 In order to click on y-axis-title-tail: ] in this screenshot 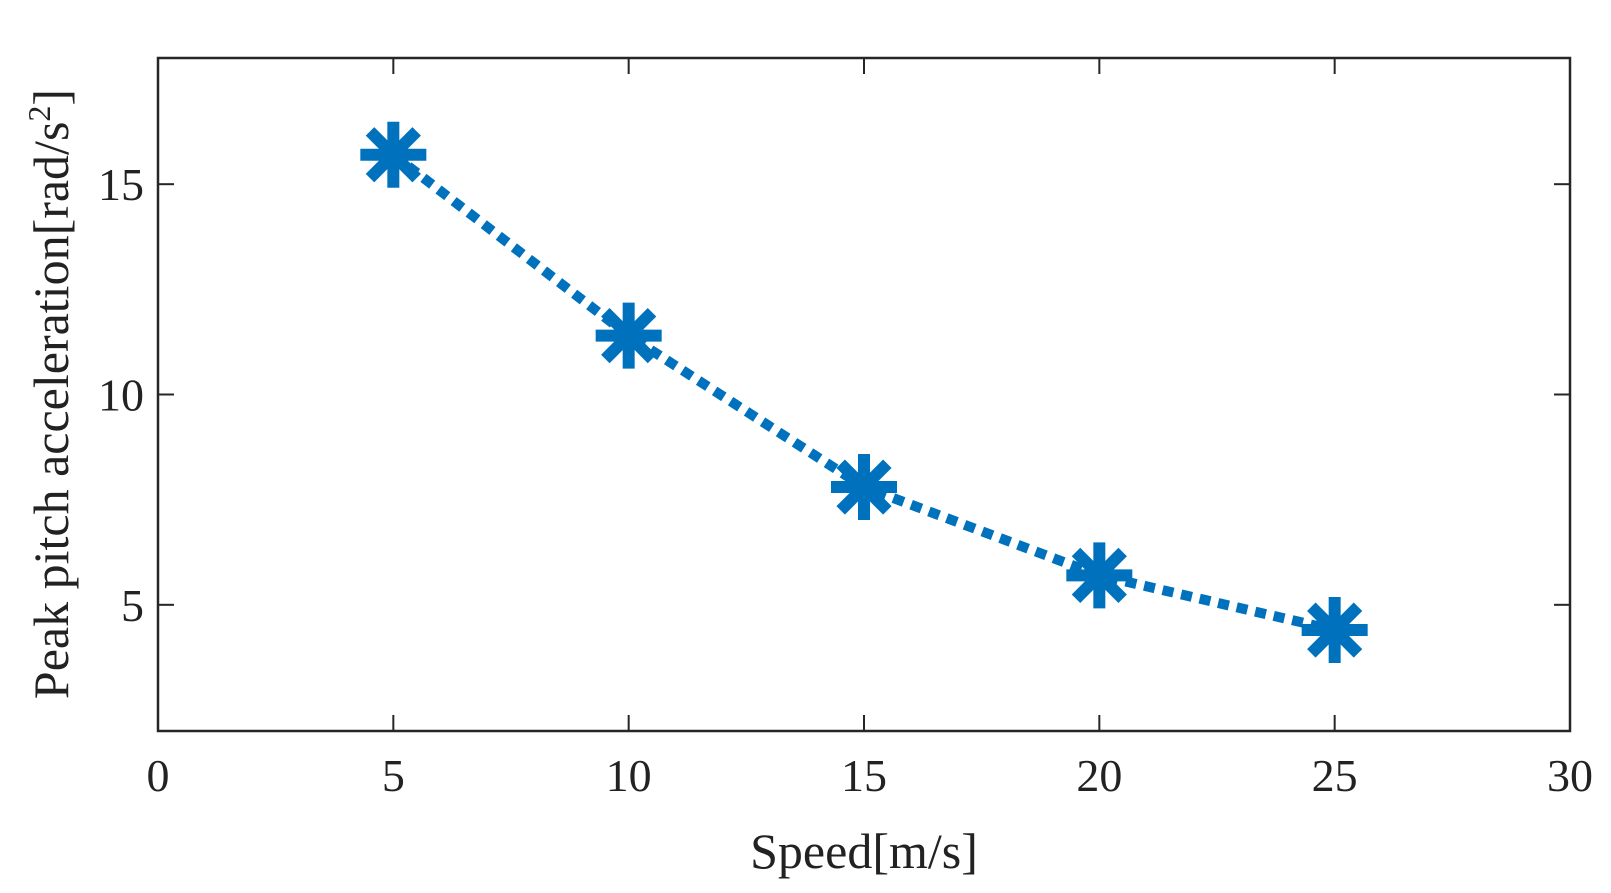, I will do `click(51, 97)`.